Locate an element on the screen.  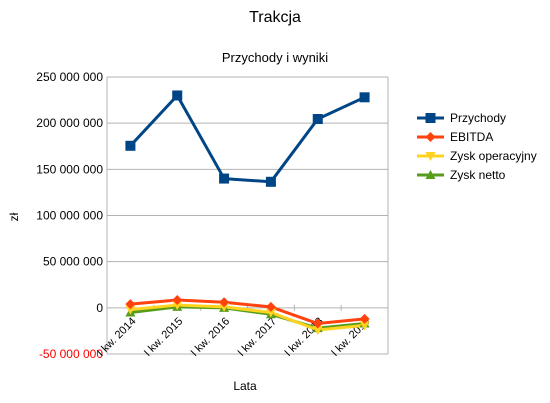
legend-label: Zysk netto is located at coordinates (478, 175).